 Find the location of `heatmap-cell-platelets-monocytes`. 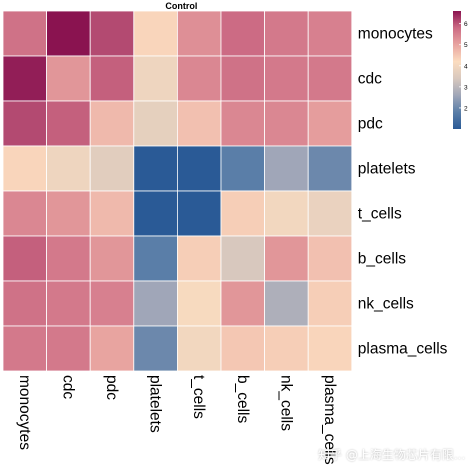

heatmap-cell-platelets-monocytes is located at coordinates (24, 168).